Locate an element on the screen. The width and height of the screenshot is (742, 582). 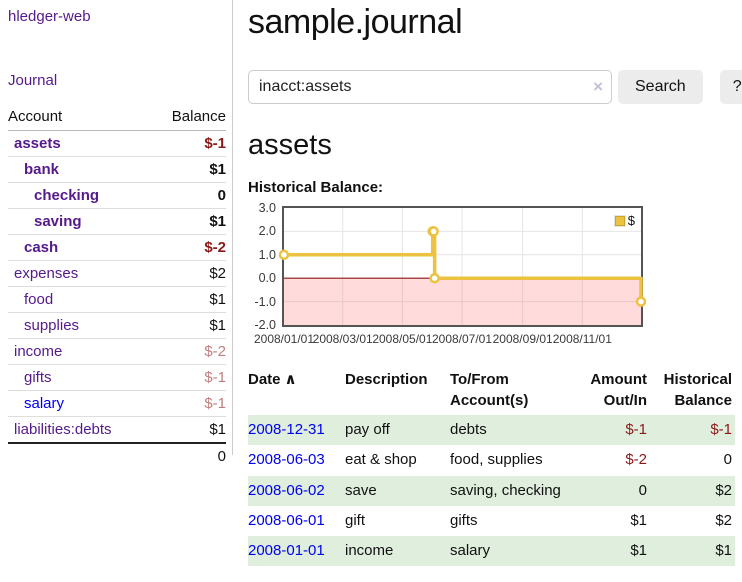
y-axis-tick-label: 3.0 is located at coordinates (267, 208).